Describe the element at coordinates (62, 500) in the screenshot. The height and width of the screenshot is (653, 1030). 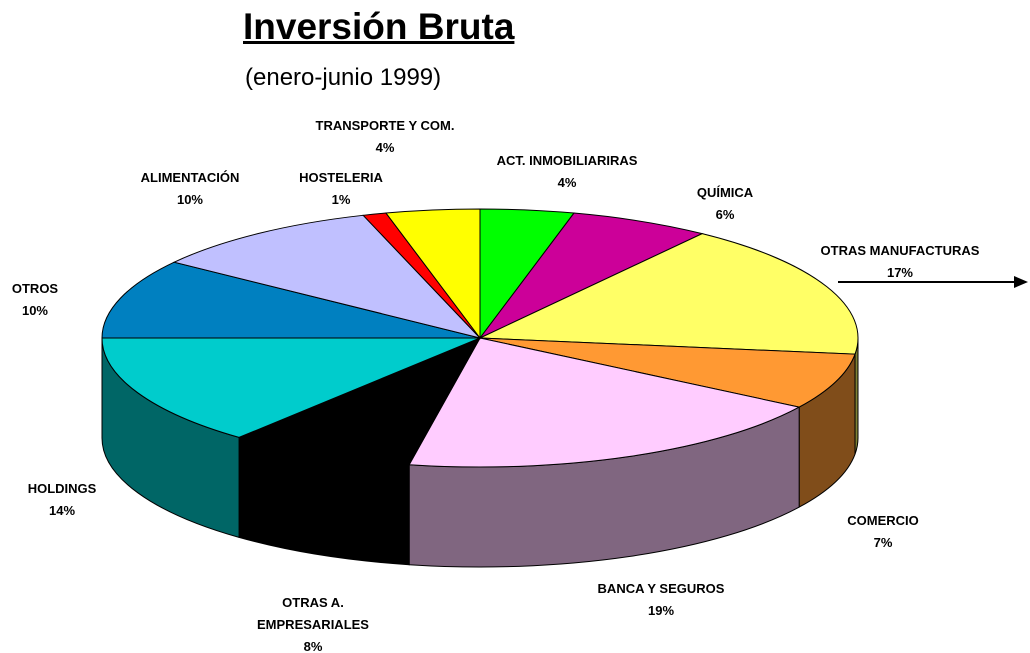
I see `slice-label: HOLDINGS 14%` at that location.